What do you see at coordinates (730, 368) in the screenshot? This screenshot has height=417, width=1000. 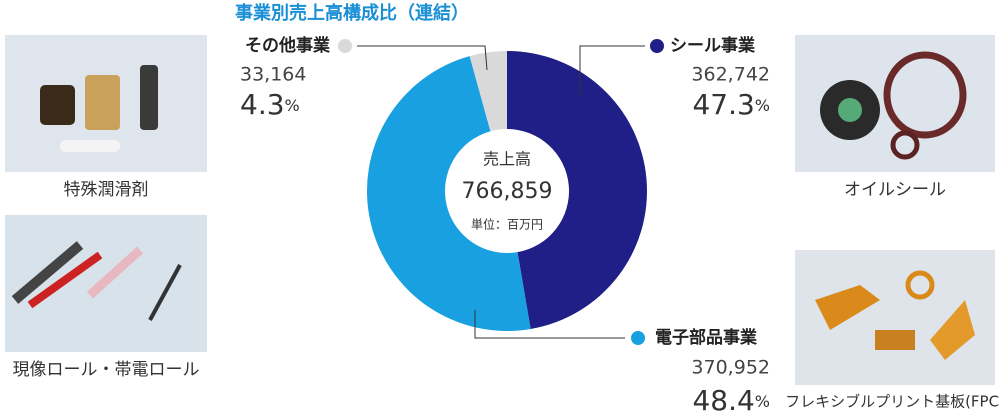 I see `amount-label: 370,952` at bounding box center [730, 368].